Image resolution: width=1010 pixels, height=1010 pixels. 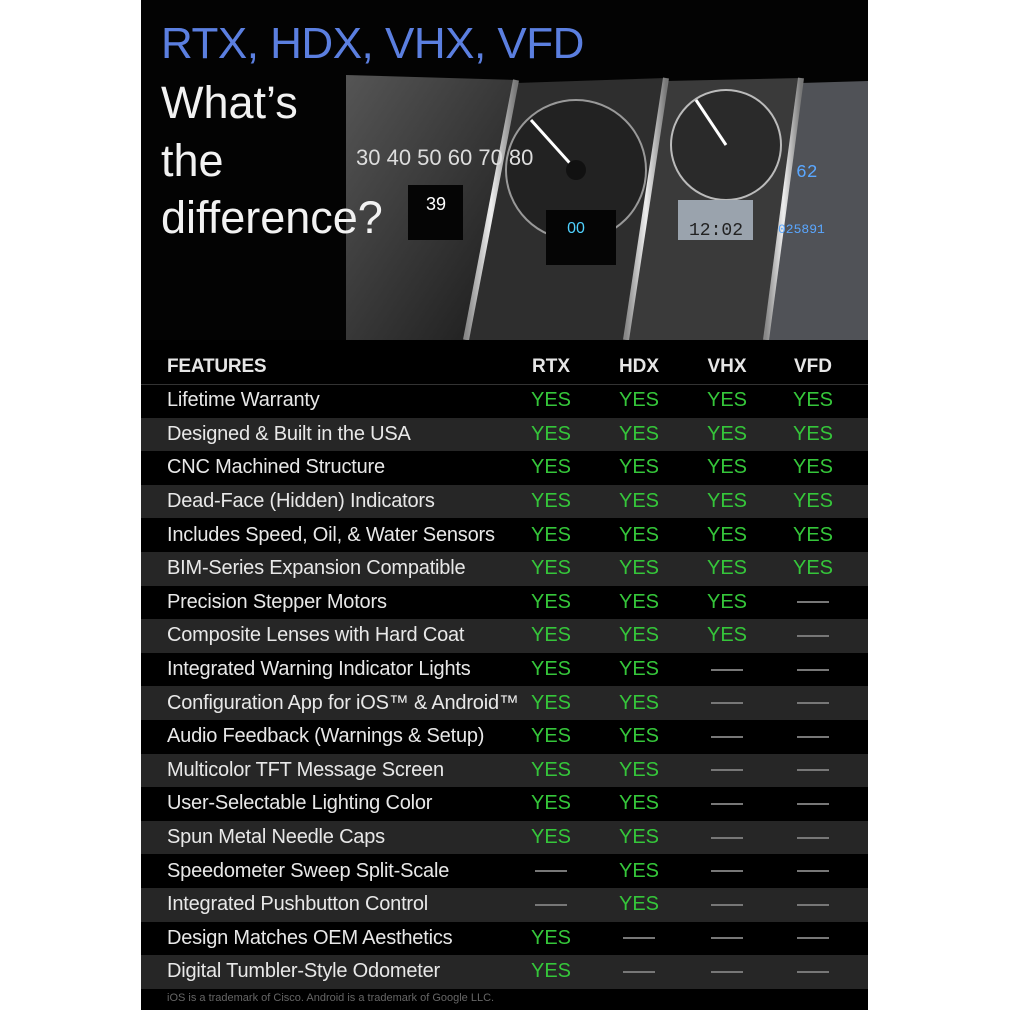 I want to click on dashboard-photos: 00 62 025891 12:02 39 30 40 50 60 70 80, so click(x=607, y=207).